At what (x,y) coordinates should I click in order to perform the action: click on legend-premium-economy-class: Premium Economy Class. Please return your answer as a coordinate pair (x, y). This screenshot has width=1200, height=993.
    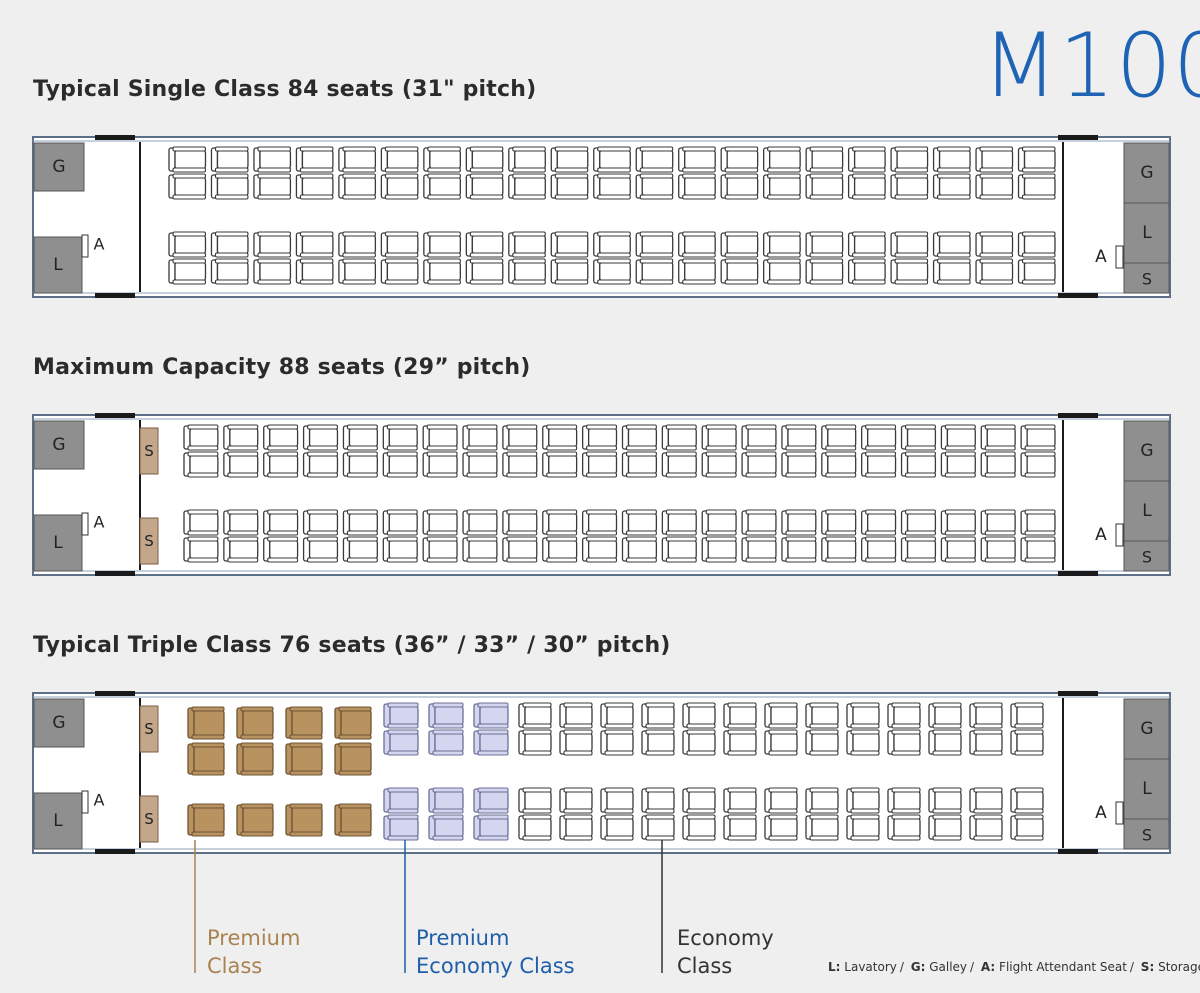
    Looking at the image, I should click on (495, 952).